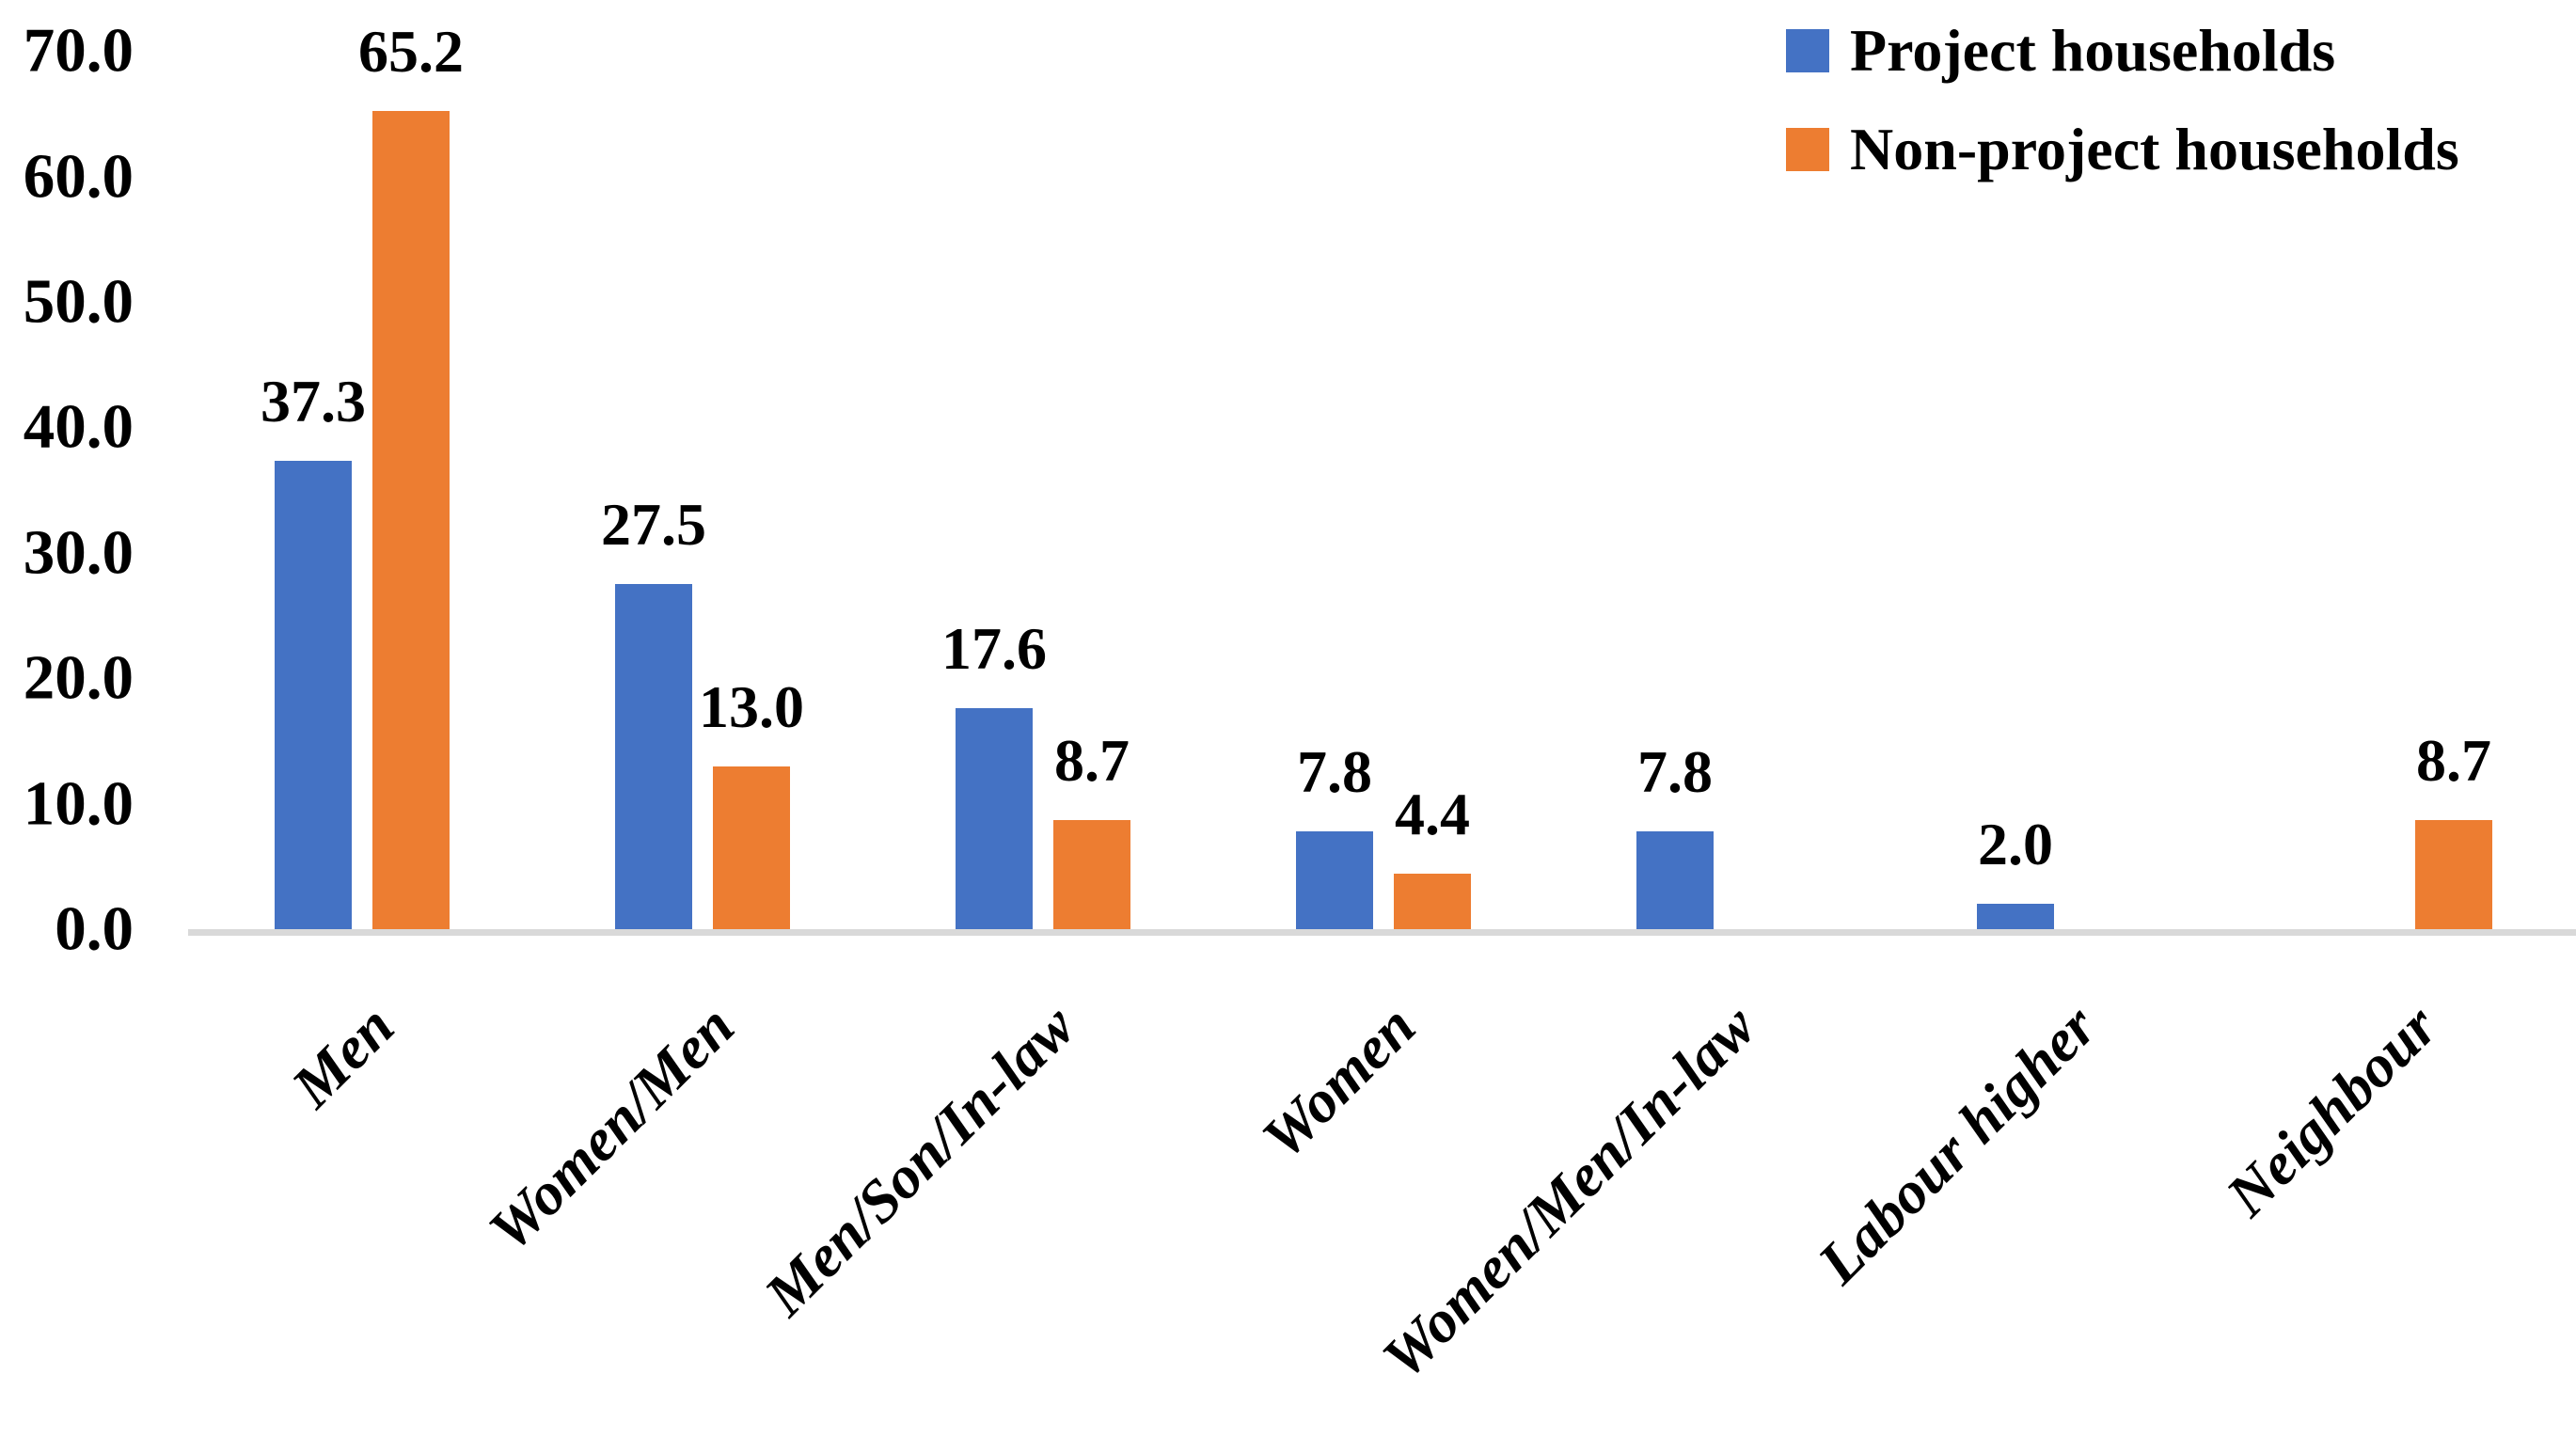  Describe the element at coordinates (1334, 772) in the screenshot. I see `data-label-project-households-women: 7.8` at that location.